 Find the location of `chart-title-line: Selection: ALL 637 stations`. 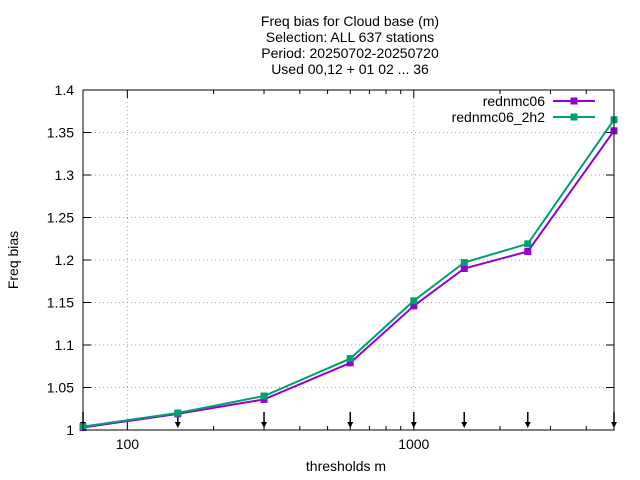

chart-title-line: Selection: ALL 637 stations is located at coordinates (350, 37).